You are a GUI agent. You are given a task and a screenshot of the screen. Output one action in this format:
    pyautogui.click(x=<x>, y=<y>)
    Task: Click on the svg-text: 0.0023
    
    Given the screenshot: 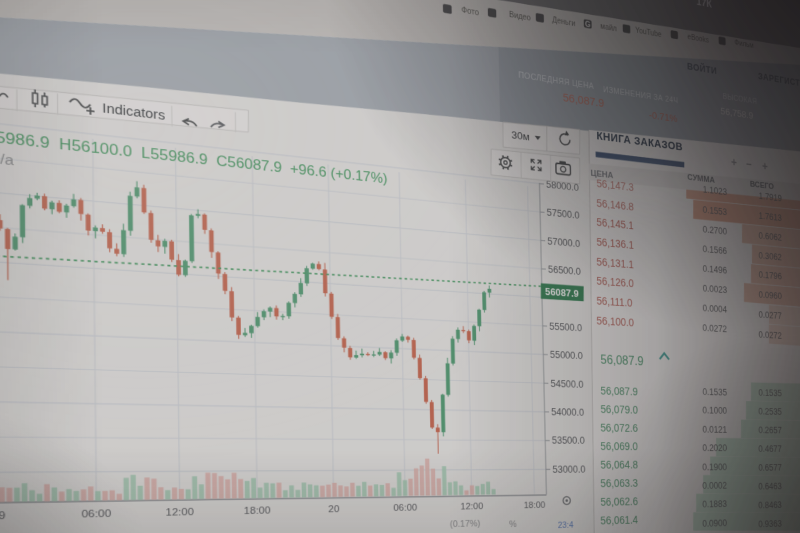 What is the action you would take?
    pyautogui.click(x=715, y=289)
    